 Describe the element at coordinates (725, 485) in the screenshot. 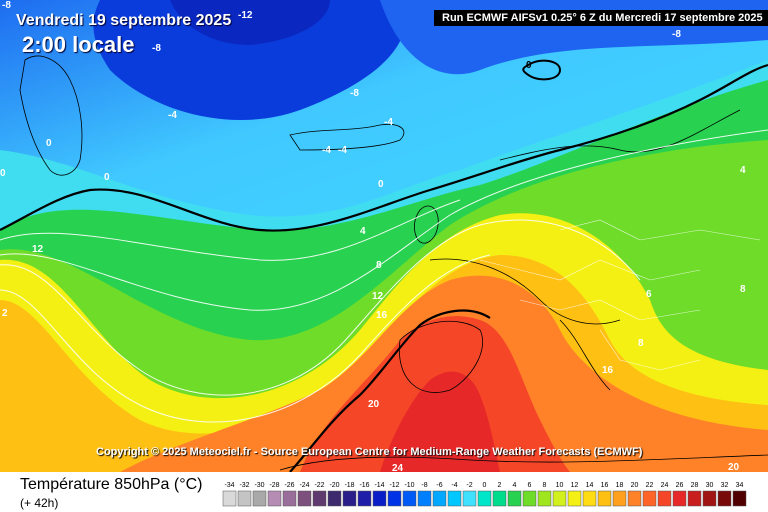

I see `scale-tick-label: 32` at that location.